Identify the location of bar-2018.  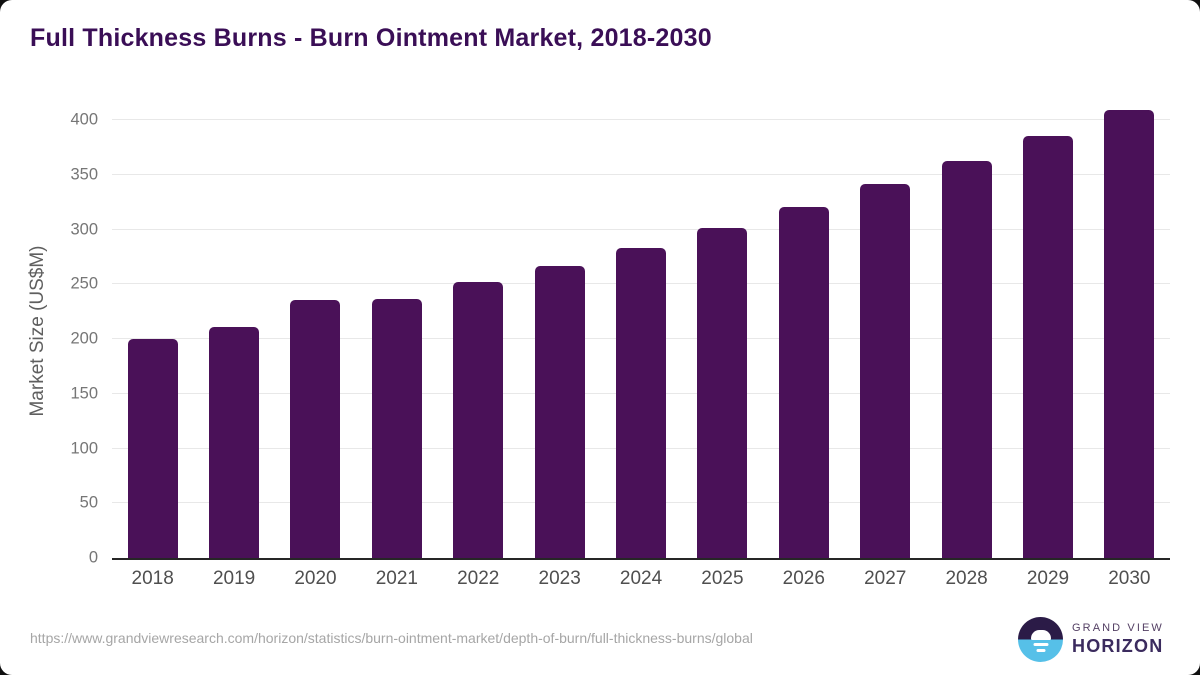
(152, 448).